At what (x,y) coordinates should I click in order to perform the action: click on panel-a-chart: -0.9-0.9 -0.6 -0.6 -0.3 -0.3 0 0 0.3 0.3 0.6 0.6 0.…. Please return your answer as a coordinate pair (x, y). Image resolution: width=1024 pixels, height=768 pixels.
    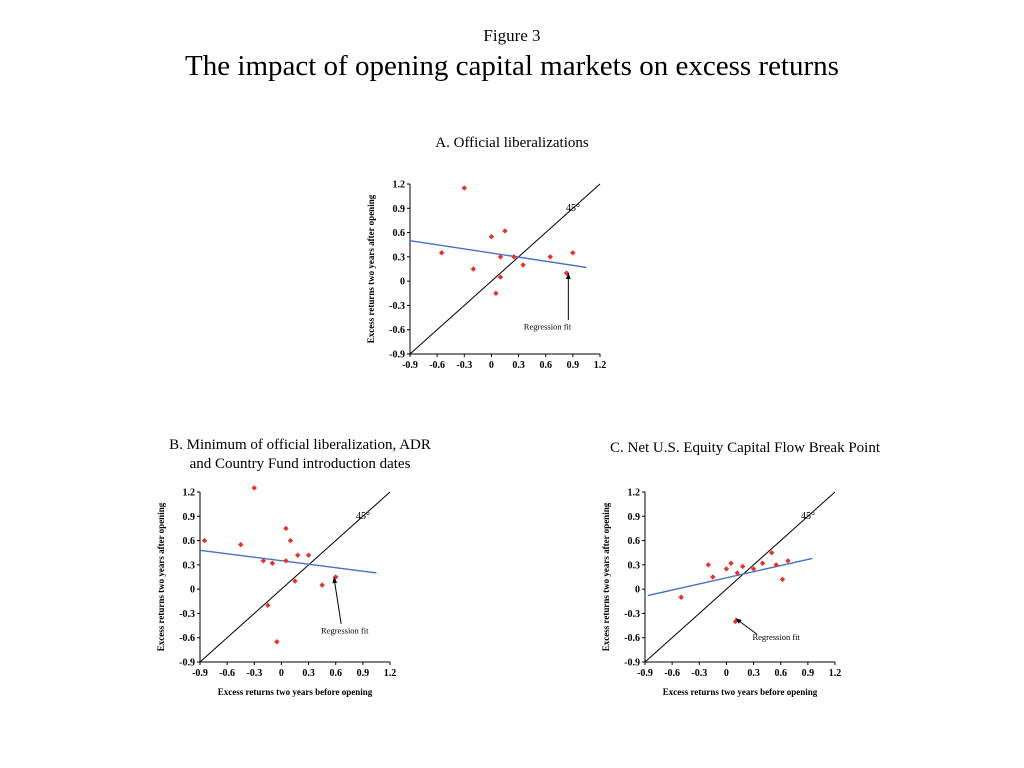
    Looking at the image, I should click on (486, 276).